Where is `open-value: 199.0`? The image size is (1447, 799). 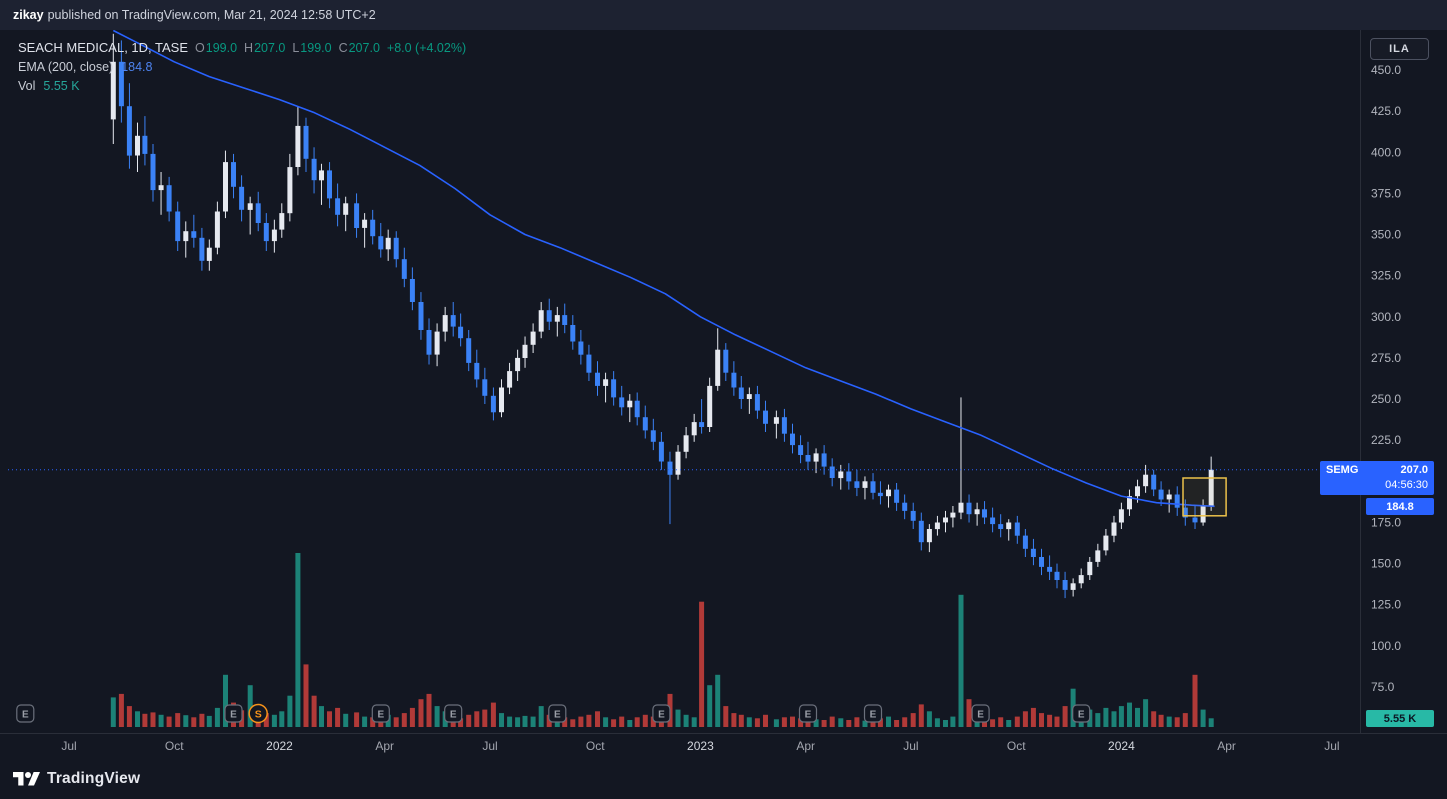
open-value: 199.0 is located at coordinates (221, 48).